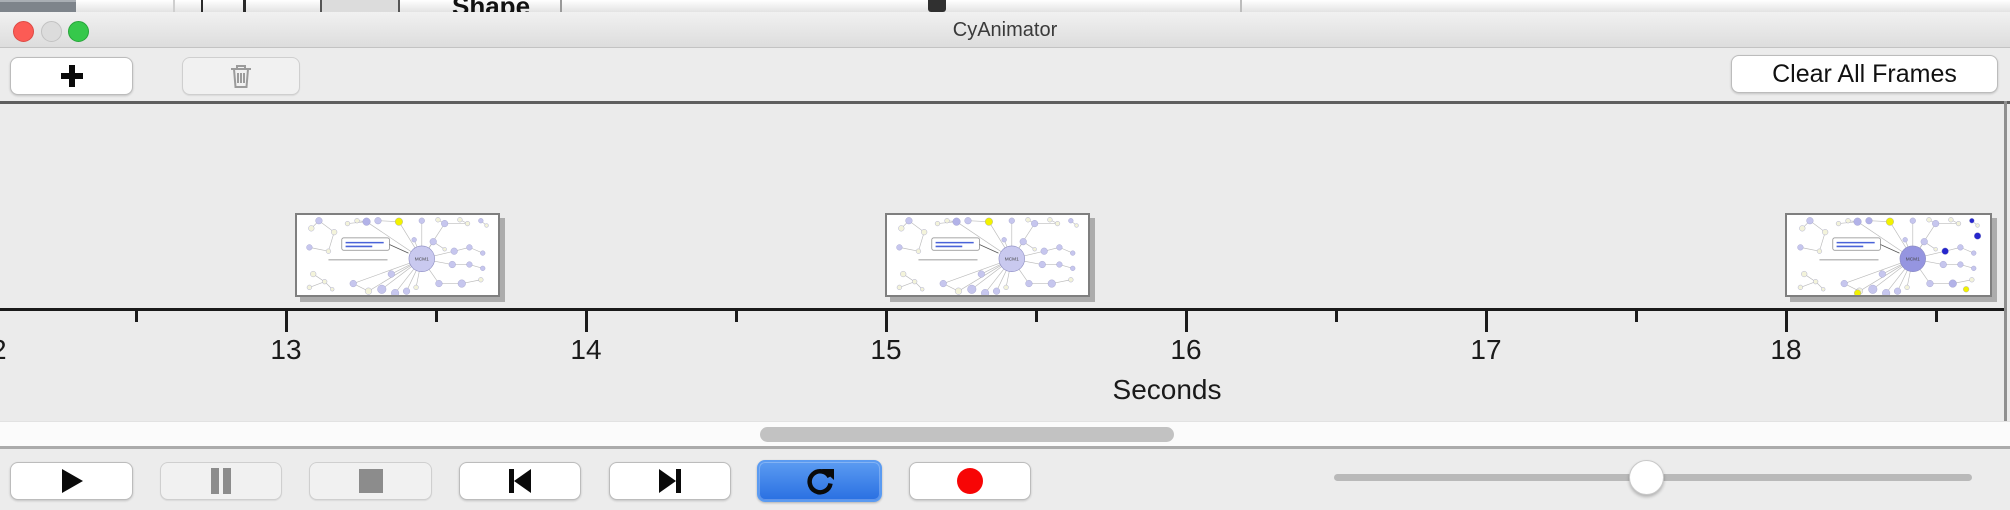 Image resolution: width=2010 pixels, height=510 pixels. I want to click on loop-icon, so click(820, 482).